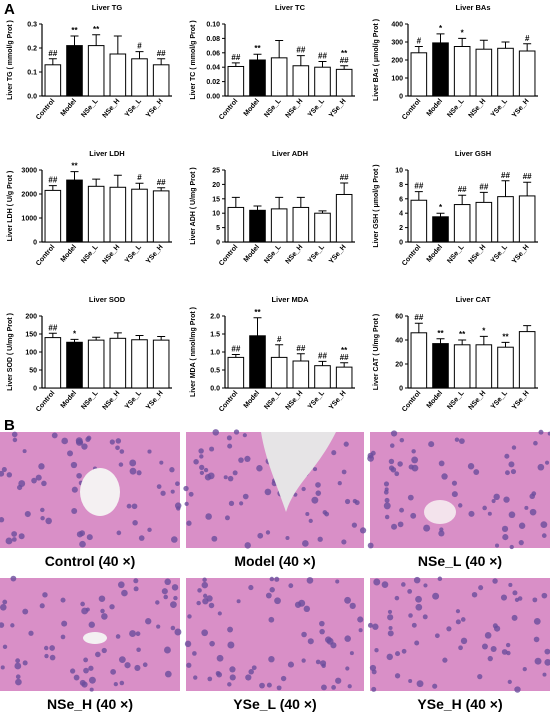 The height and width of the screenshot is (720, 550). I want to click on y-tick-label: 6, so click(401, 199).